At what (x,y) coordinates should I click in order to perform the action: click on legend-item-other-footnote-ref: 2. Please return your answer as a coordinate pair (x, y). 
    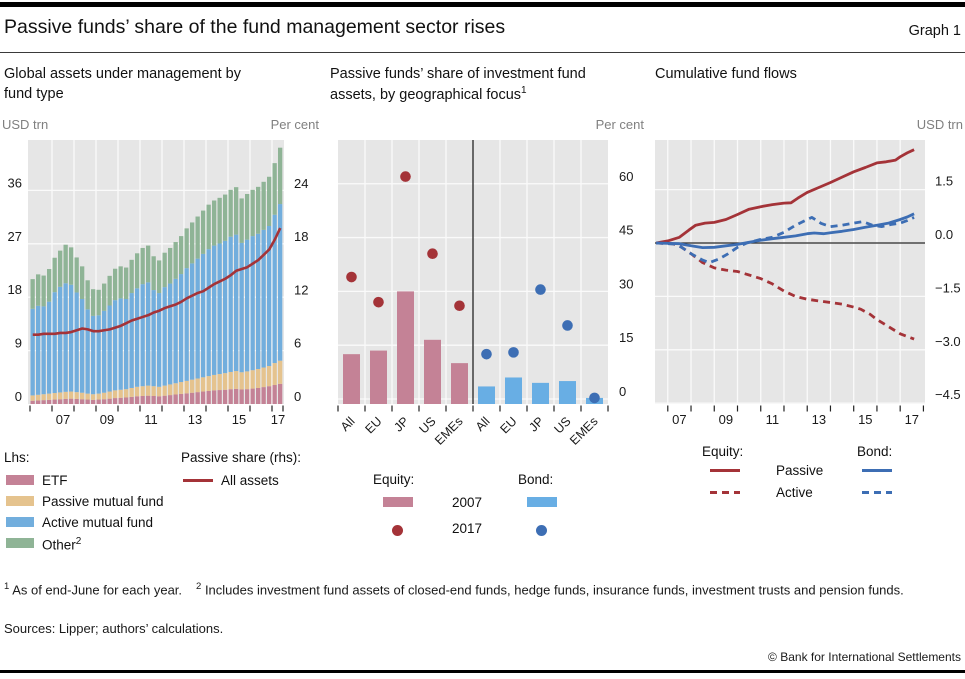
    Looking at the image, I should click on (78, 541).